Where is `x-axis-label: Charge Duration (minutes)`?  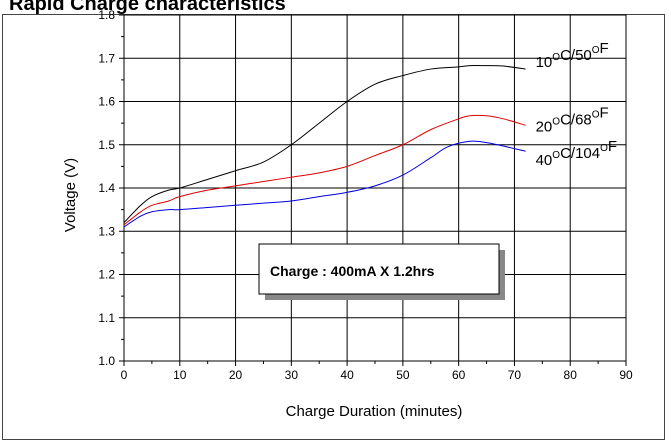
x-axis-label: Charge Duration (minutes) is located at coordinates (374, 411).